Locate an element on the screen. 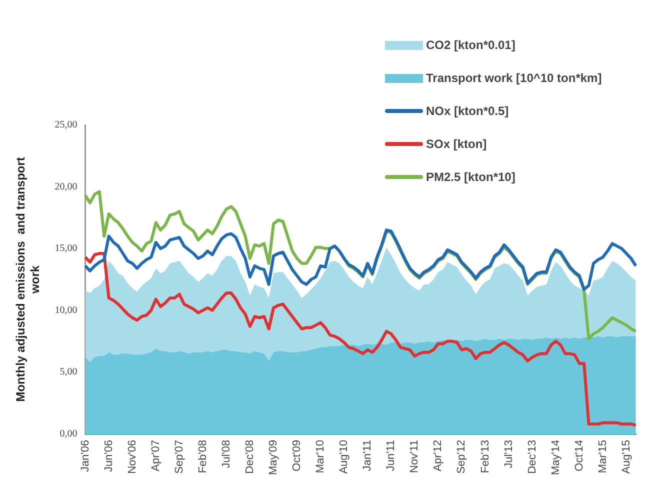 The image size is (655, 485). x-tick-label: Sep'07 is located at coordinates (179, 457).